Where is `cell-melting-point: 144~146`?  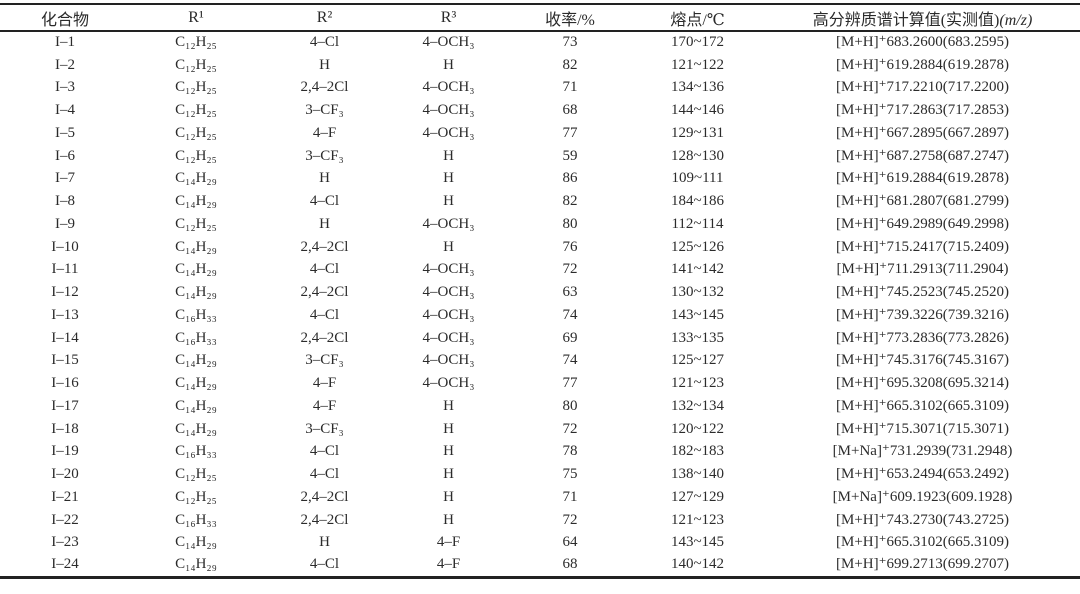
cell-melting-point: 144~146 is located at coordinates (697, 110).